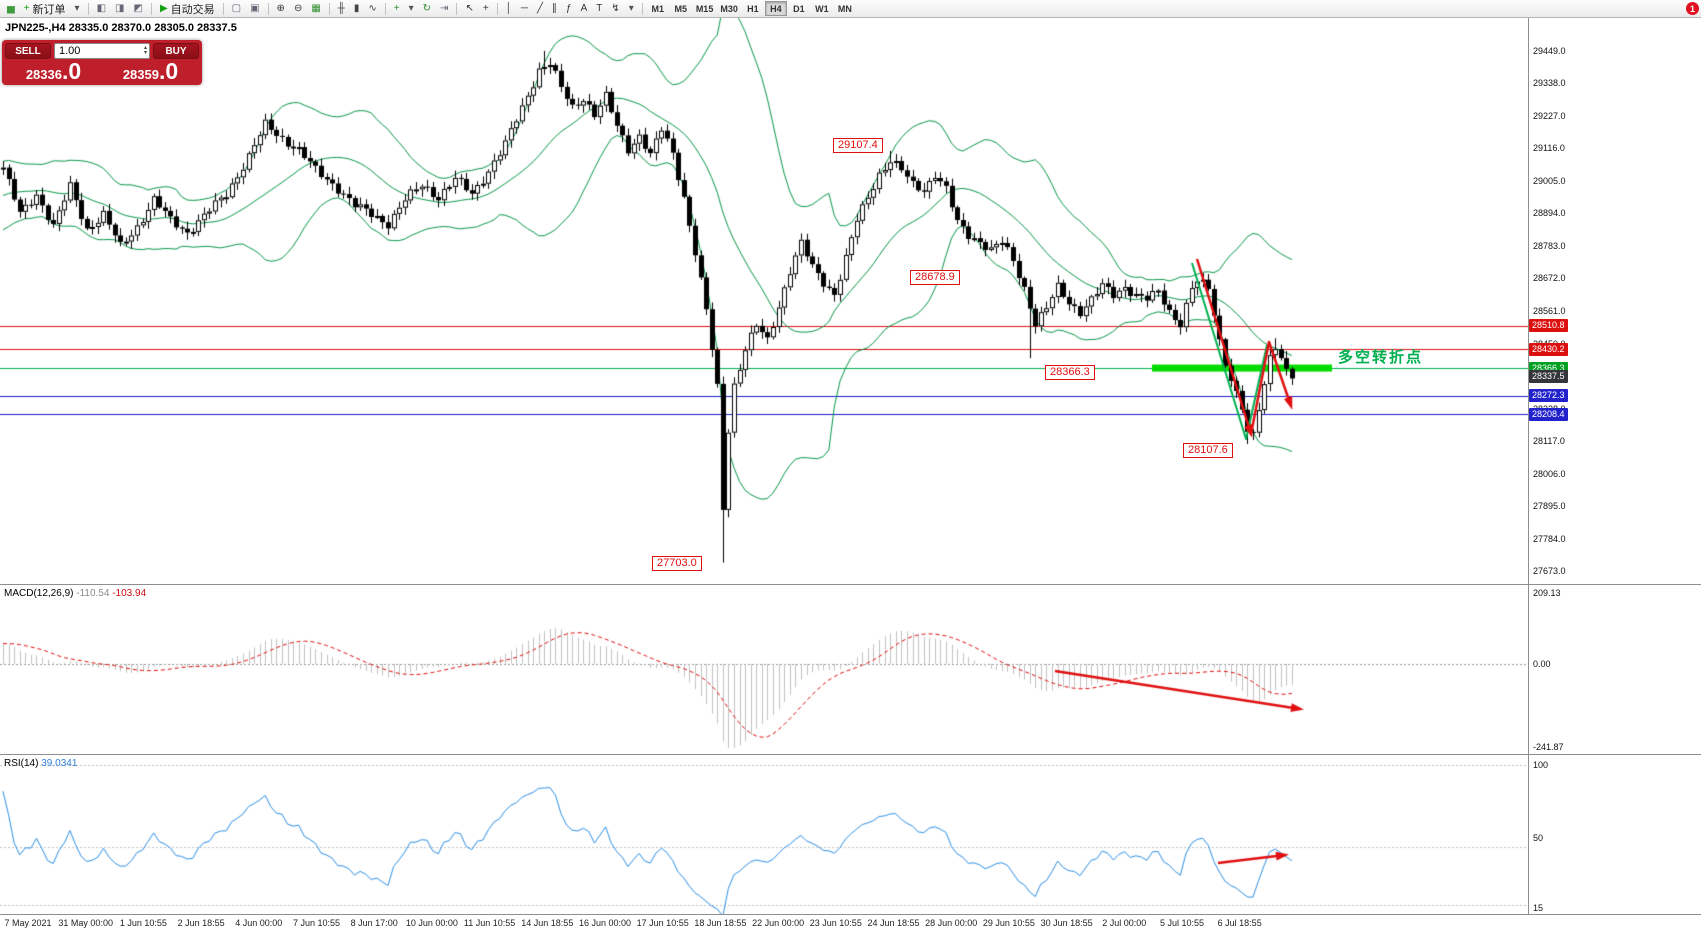  What do you see at coordinates (547, 923) in the screenshot?
I see `time-axis-label: 14 Jun 18:55` at bounding box center [547, 923].